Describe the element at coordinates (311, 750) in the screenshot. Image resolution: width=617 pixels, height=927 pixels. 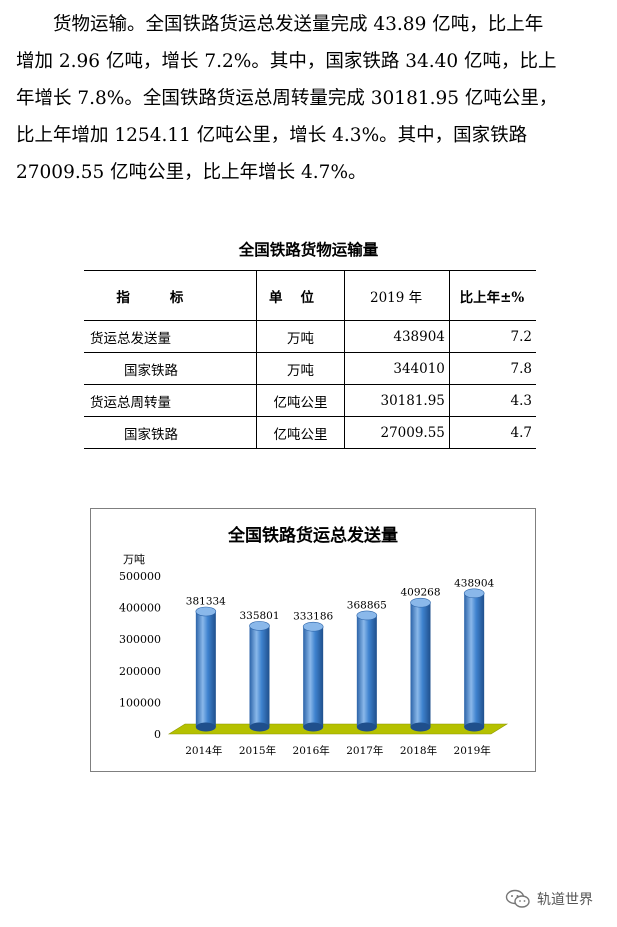
I see `x-tick-label: 2016年` at that location.